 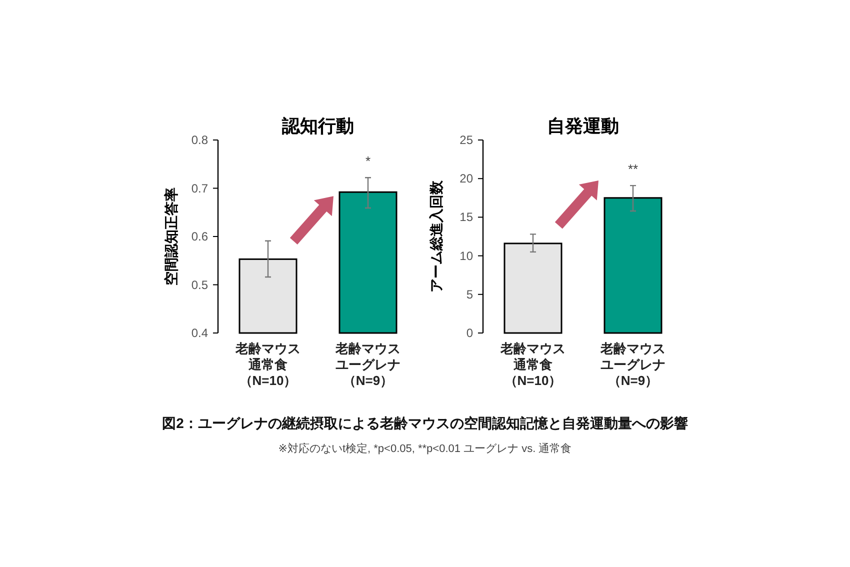 What do you see at coordinates (425, 448) in the screenshot?
I see `text: ※対応のないt検定, *p<0.05, **p<0.01 ユーグレナ vs. 通常食` at bounding box center [425, 448].